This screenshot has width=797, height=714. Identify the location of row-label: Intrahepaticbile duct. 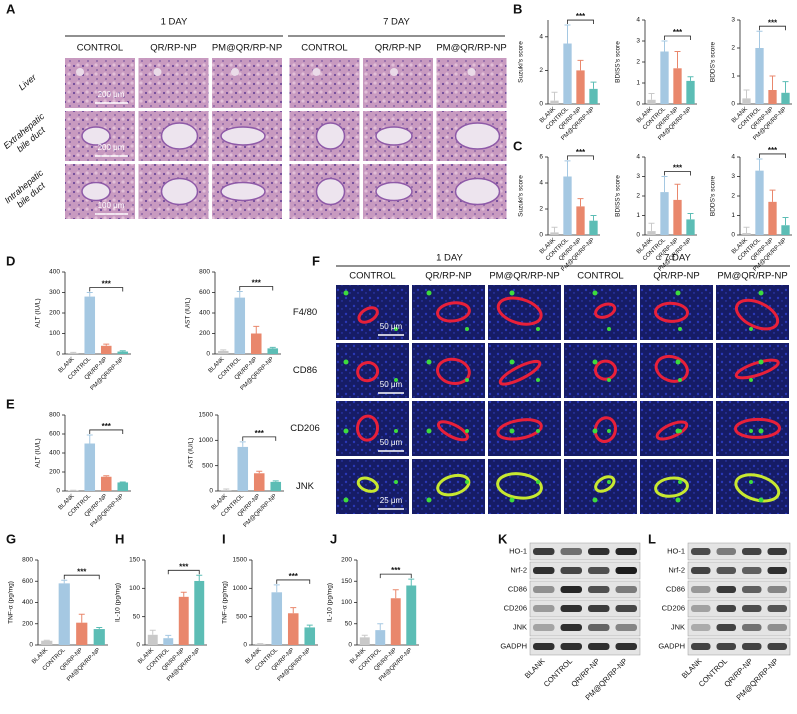
(28, 191).